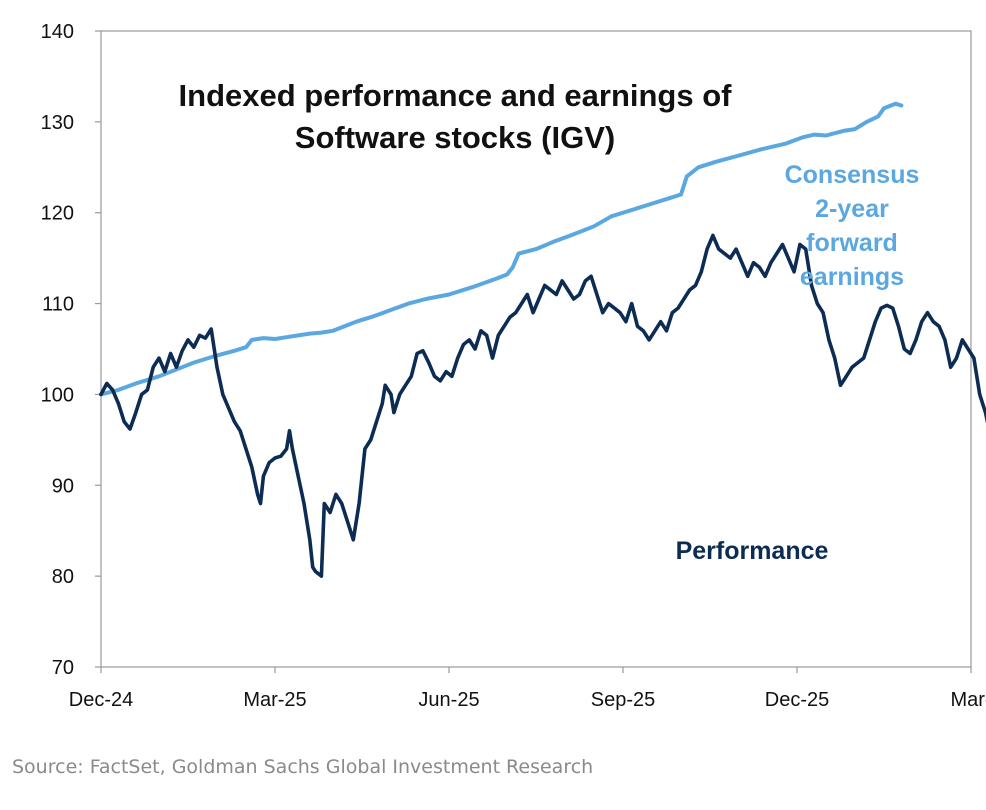 The image size is (986, 810). What do you see at coordinates (58, 305) in the screenshot?
I see `y-tick-label: 110` at bounding box center [58, 305].